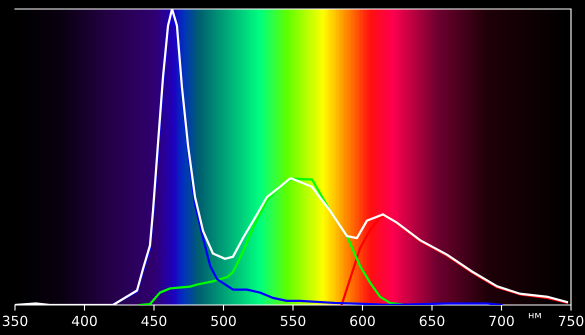  What do you see at coordinates (571, 321) in the screenshot?
I see `x-tick-label: 750` at bounding box center [571, 321].